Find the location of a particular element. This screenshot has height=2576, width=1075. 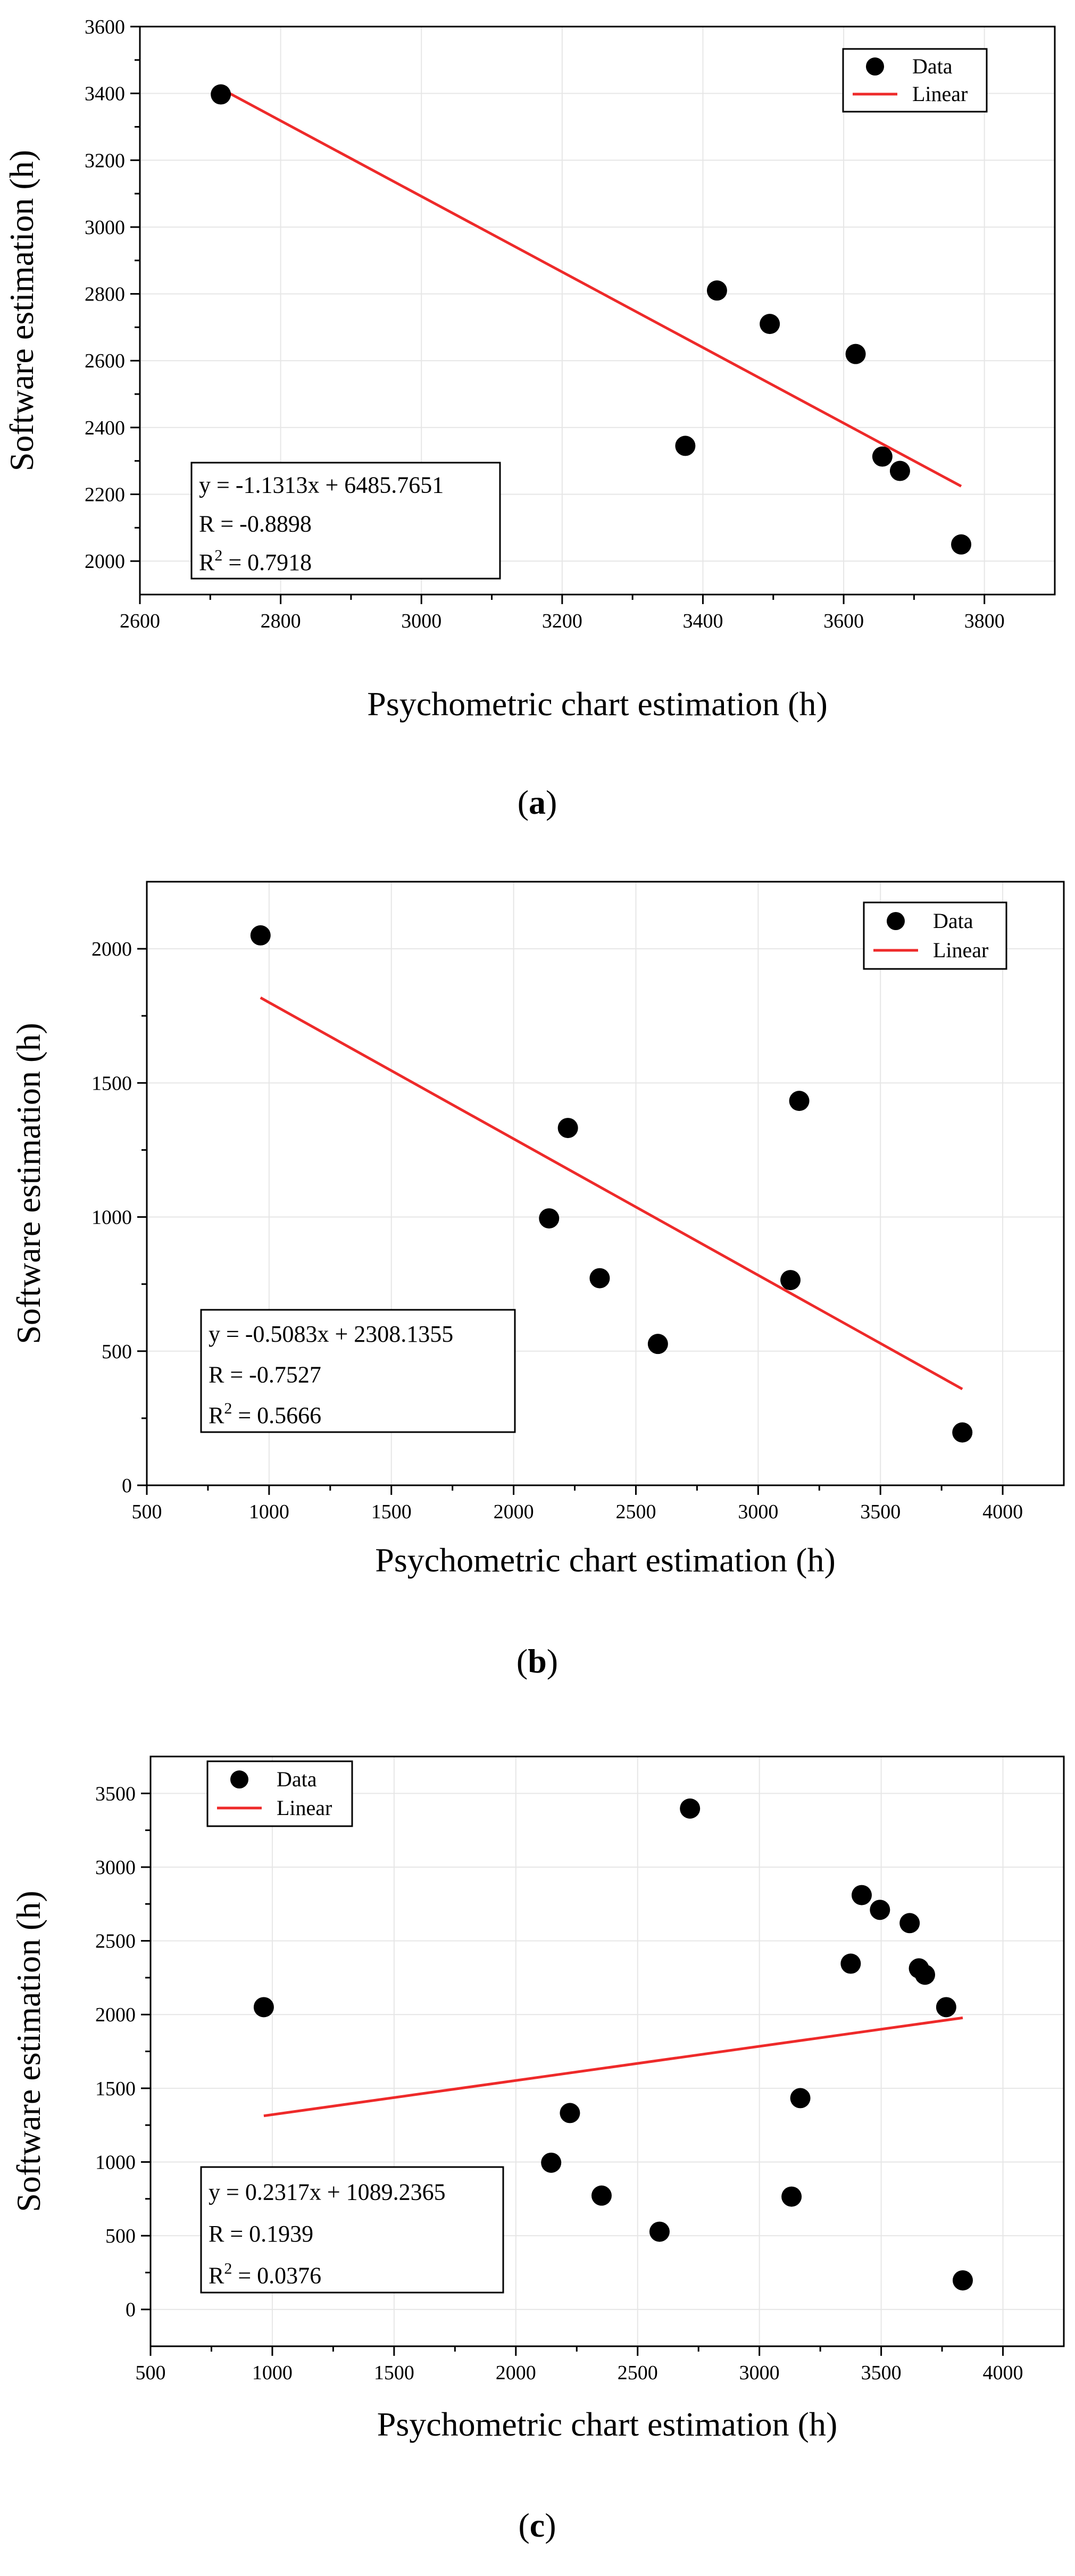

fit-r-value: R = -0.8898 is located at coordinates (255, 524).